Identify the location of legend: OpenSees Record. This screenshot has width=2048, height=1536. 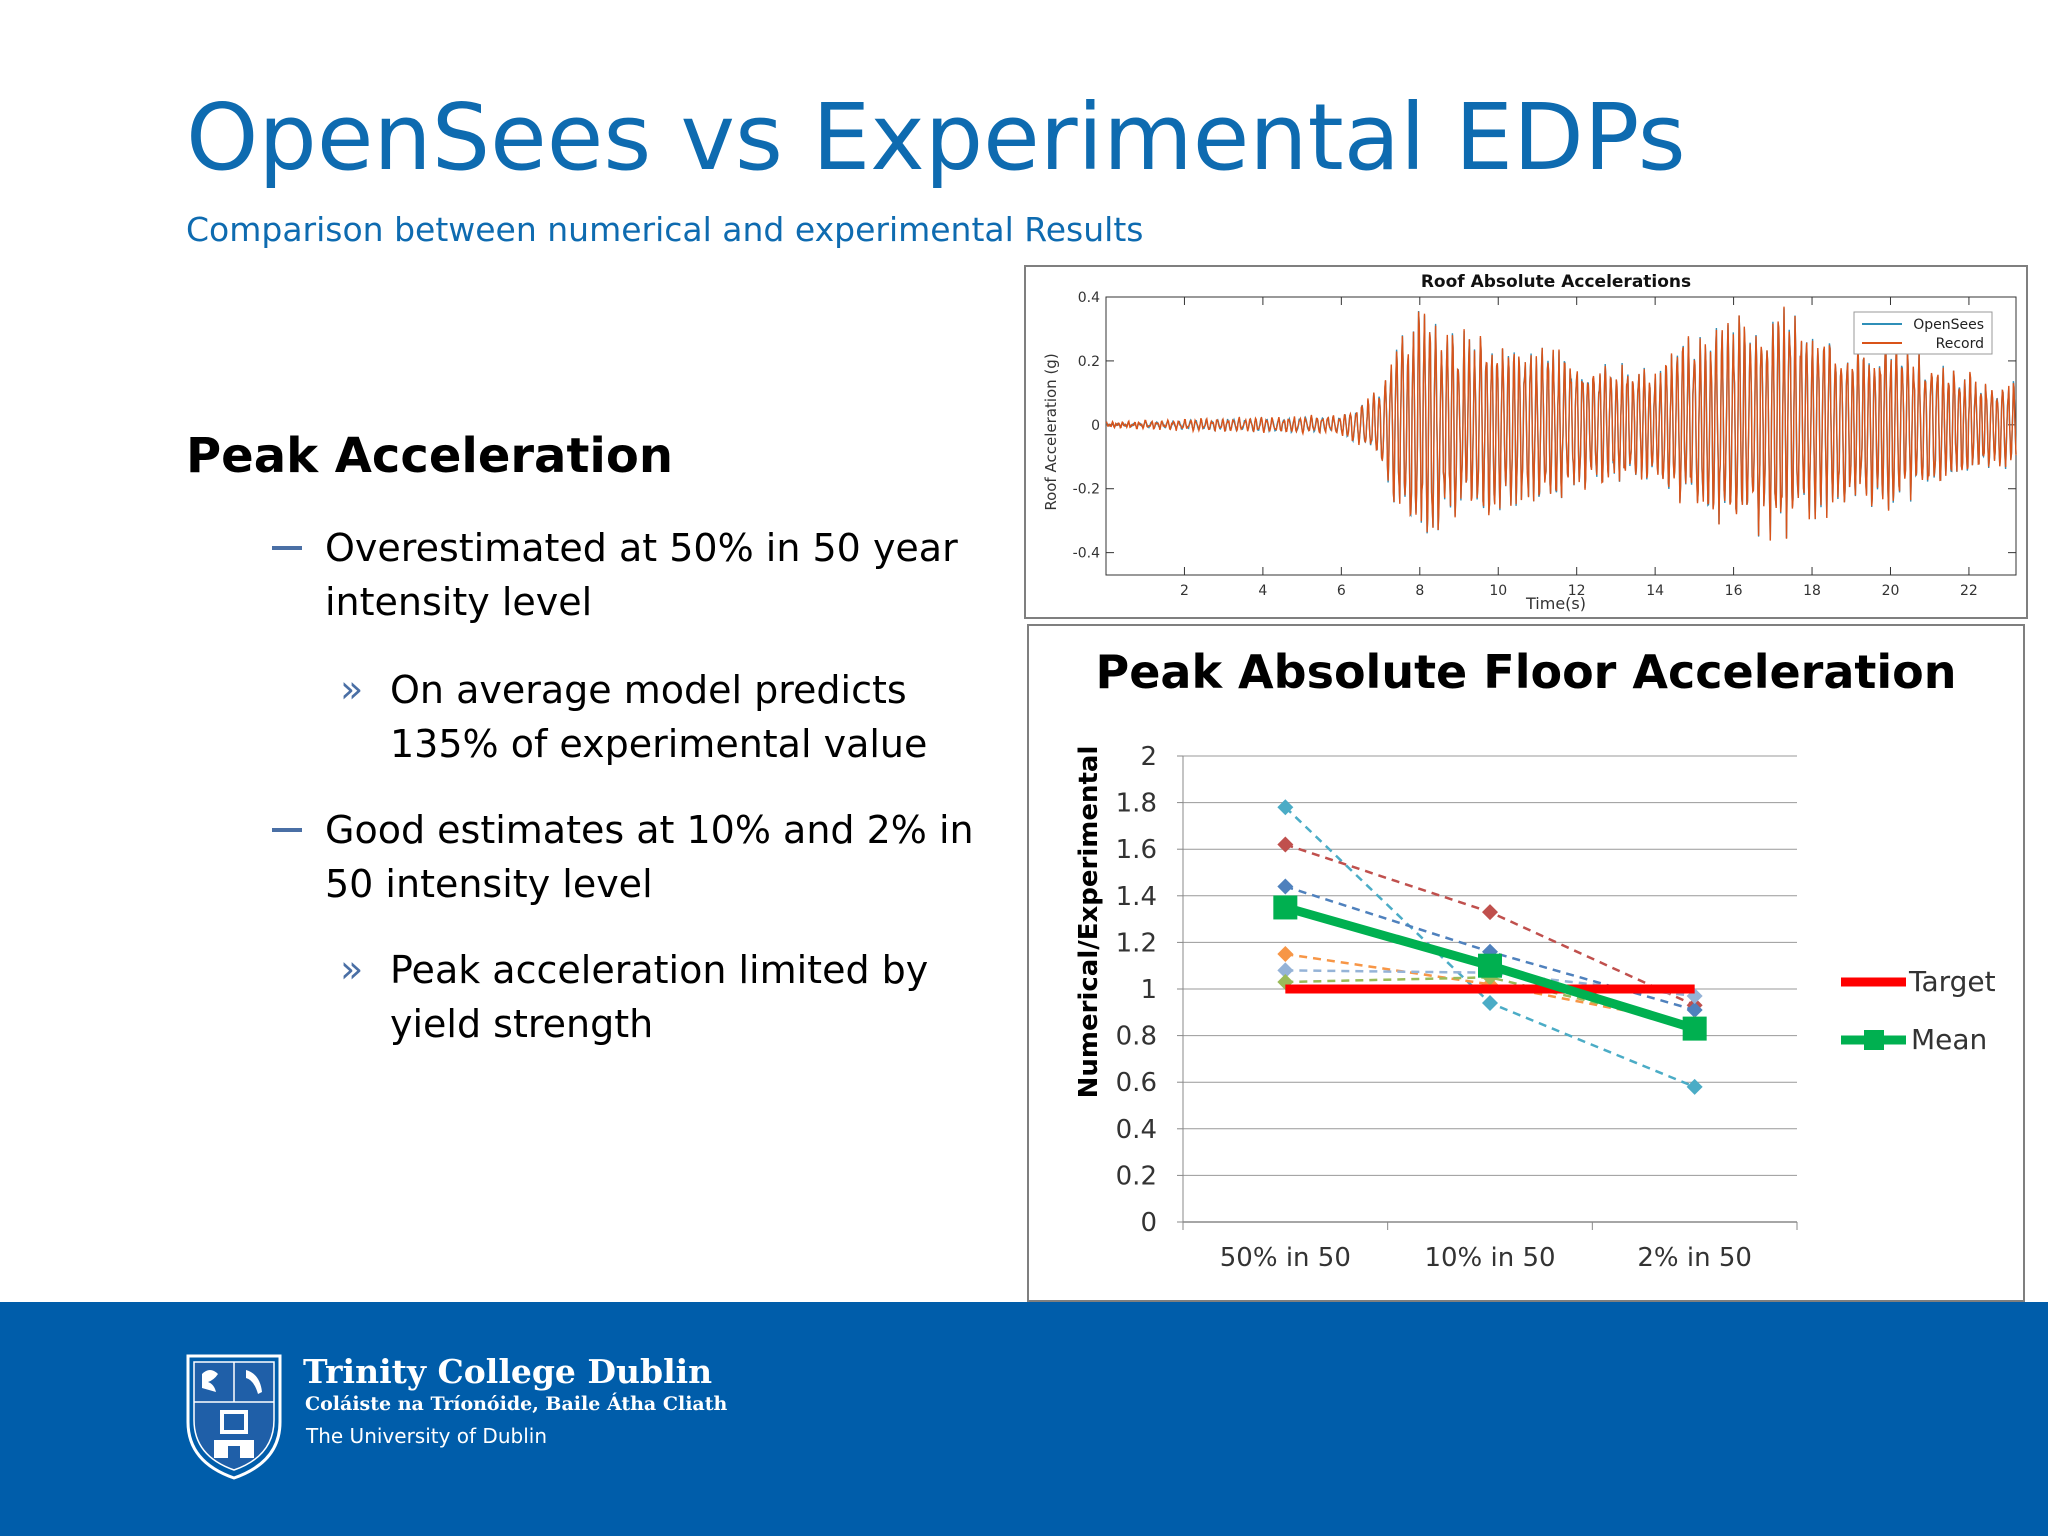
(1923, 333).